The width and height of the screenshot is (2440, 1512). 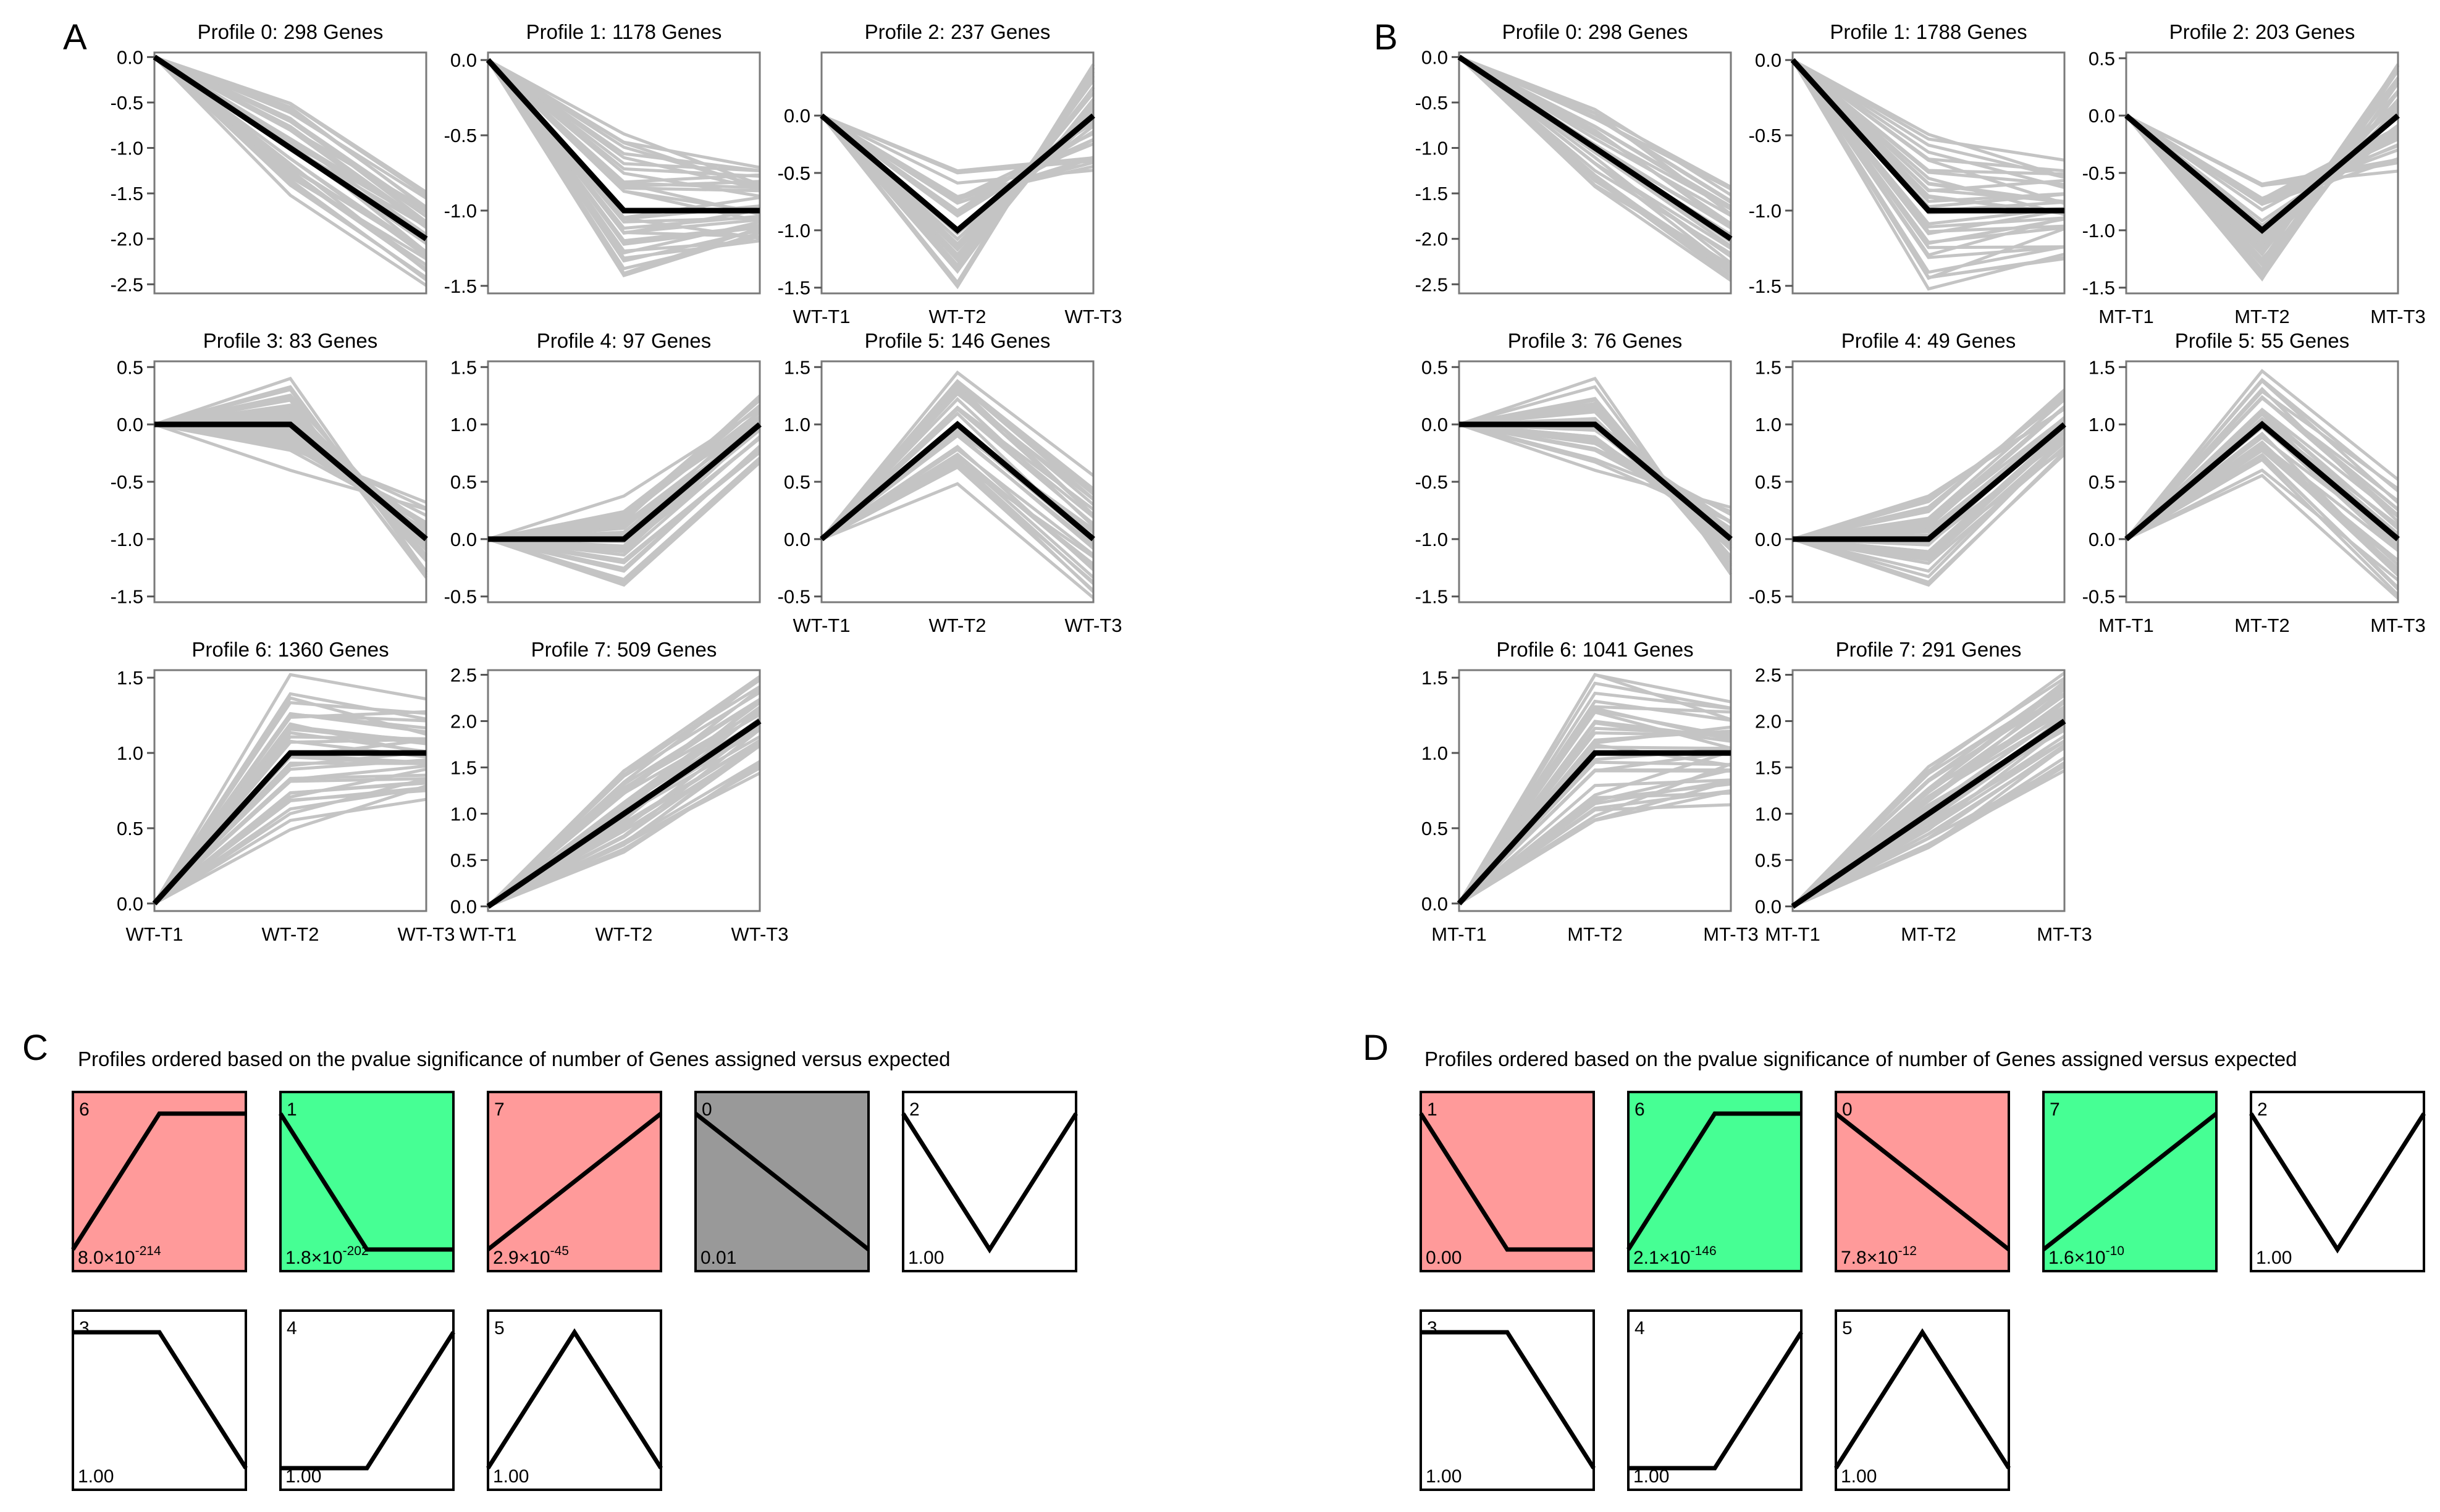 What do you see at coordinates (1432, 1328) in the screenshot?
I see `panel-d-profile-box-number: 3` at bounding box center [1432, 1328].